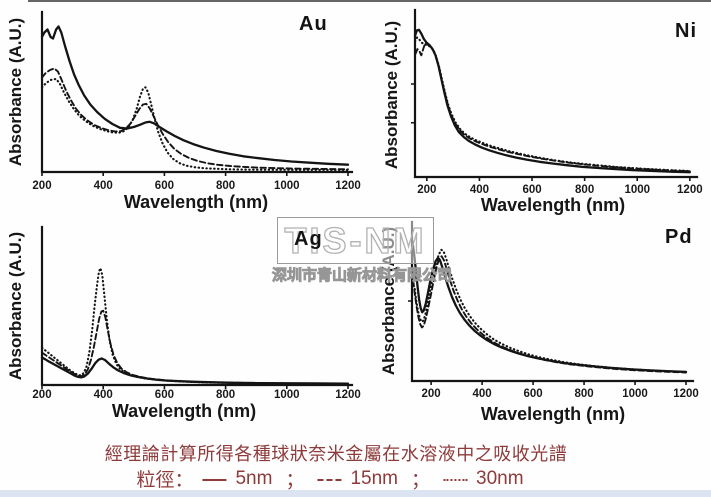 The image size is (711, 497). I want to click on pd-curve-5nm, so click(549, 307).